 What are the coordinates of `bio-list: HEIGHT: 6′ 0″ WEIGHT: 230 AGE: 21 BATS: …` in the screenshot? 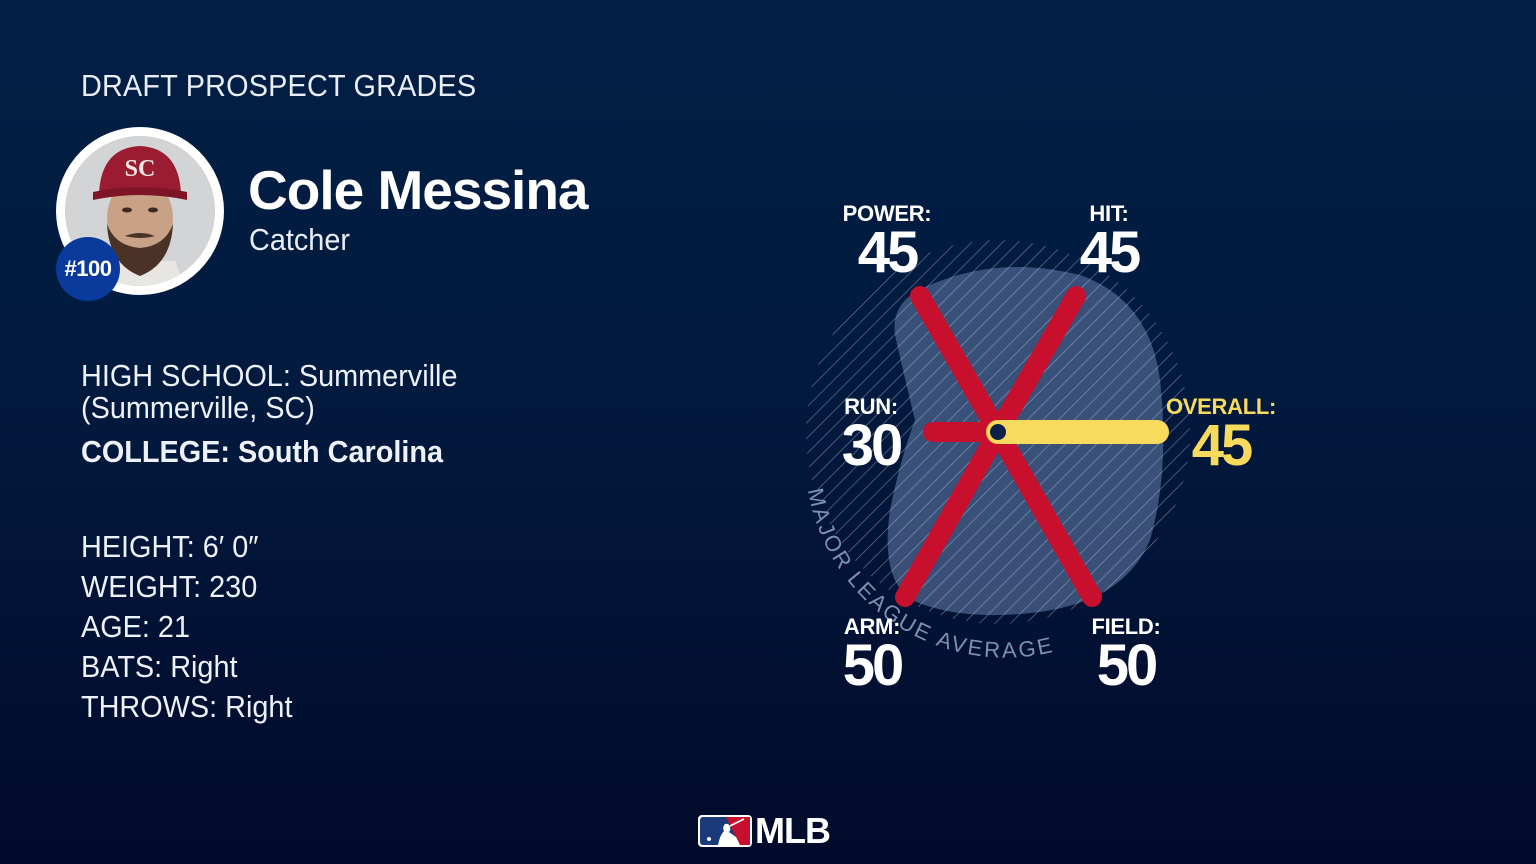 It's located at (186, 627).